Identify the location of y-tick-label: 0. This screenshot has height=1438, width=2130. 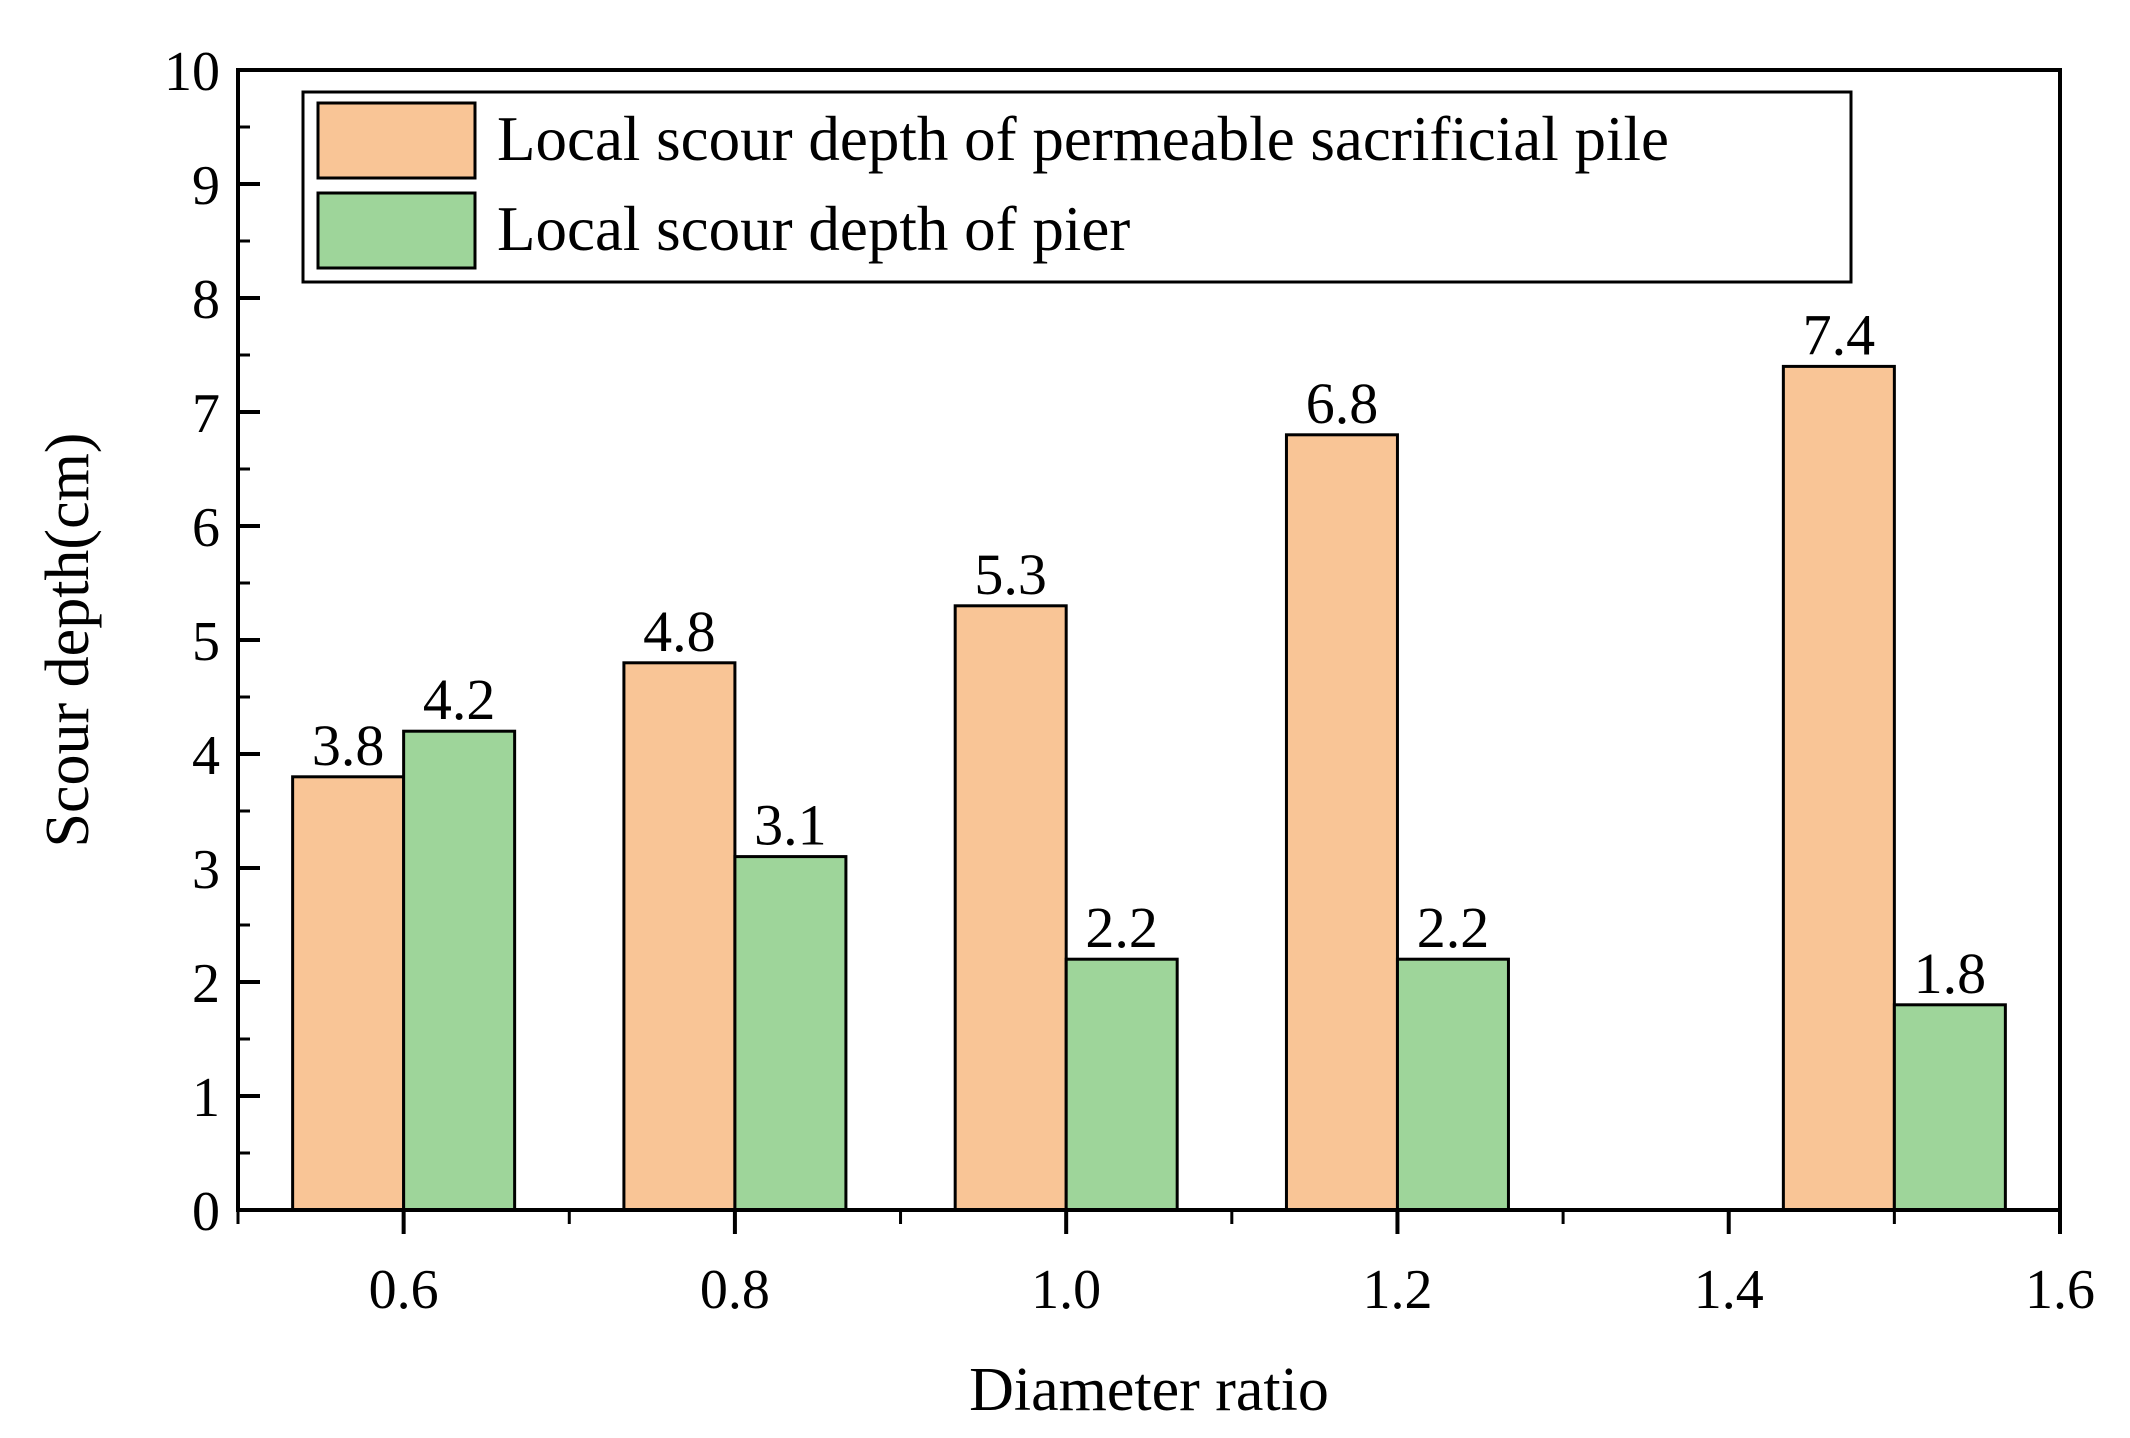
(206, 1212).